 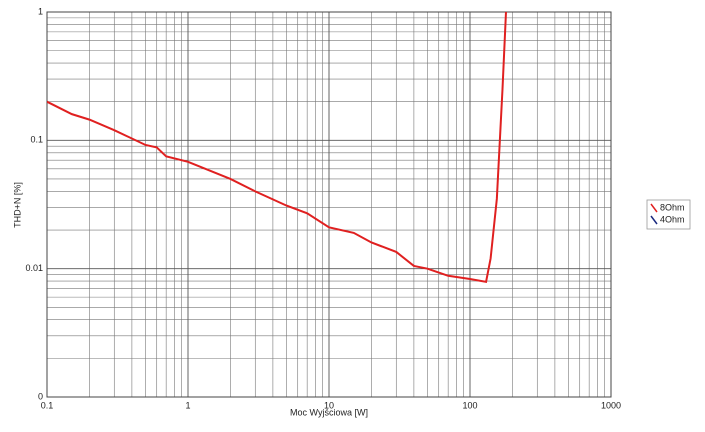 I want to click on y-axis-label: THD+N [%], so click(x=17, y=205).